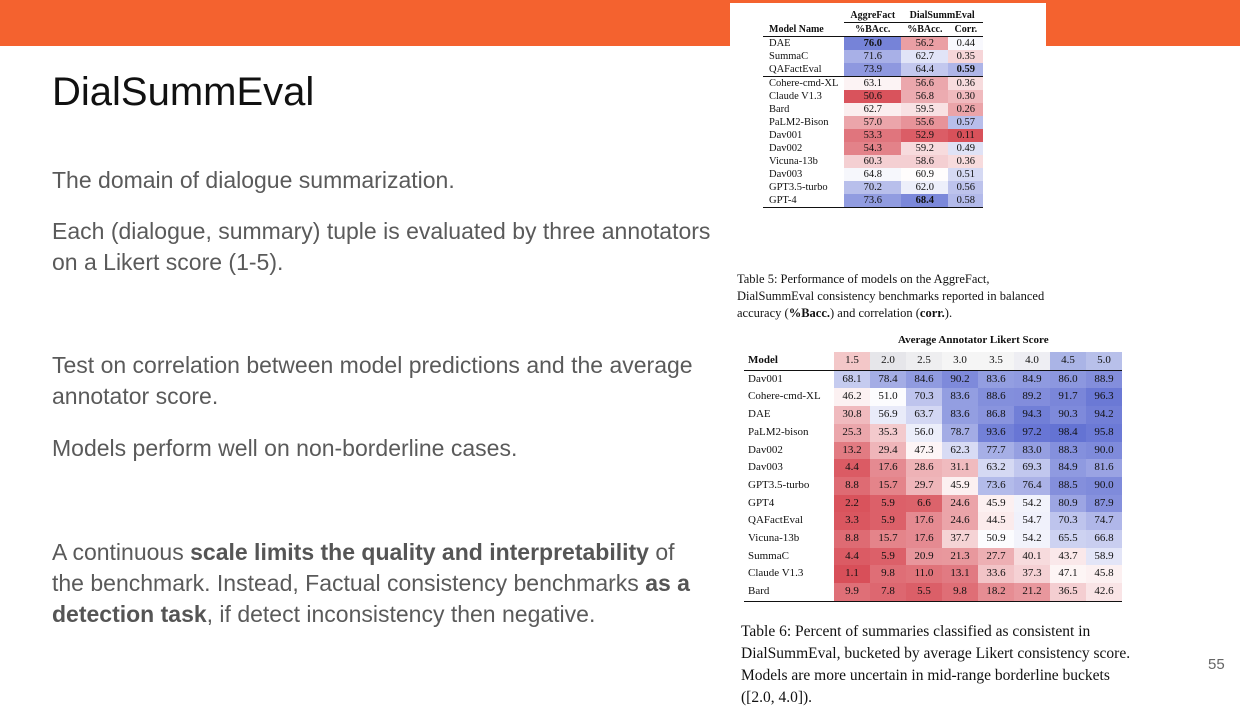 This screenshot has width=1240, height=709. Describe the element at coordinates (873, 109) in the screenshot. I see `table5-row: Bard 62.7 59.5 0.26` at that location.